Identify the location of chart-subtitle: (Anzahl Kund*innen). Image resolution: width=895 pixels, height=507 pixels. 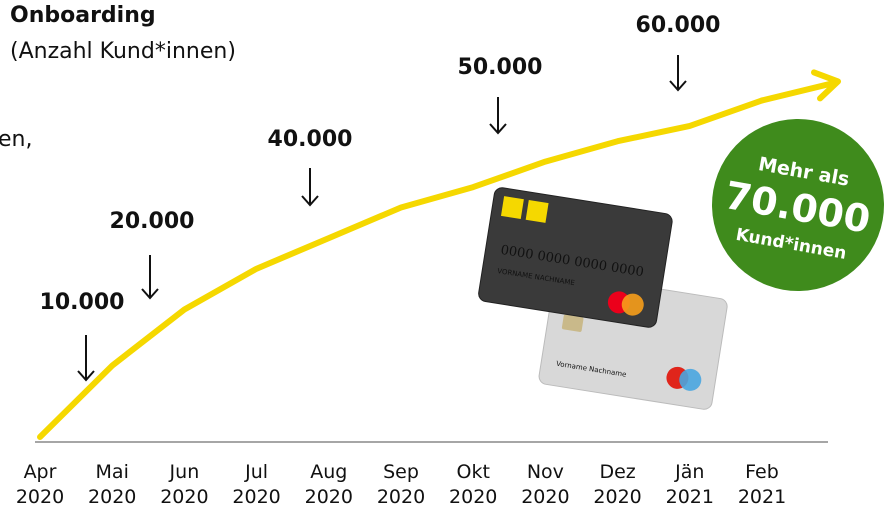
(123, 51).